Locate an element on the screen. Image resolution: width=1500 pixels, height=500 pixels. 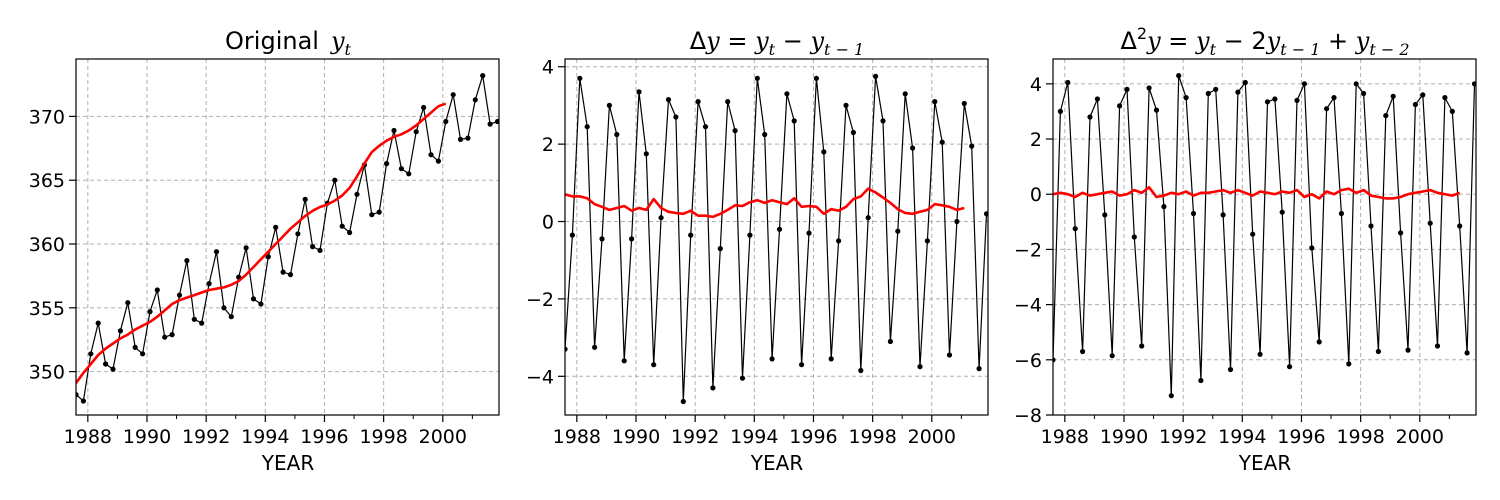
y-tick-label: 0 is located at coordinates (548, 223).